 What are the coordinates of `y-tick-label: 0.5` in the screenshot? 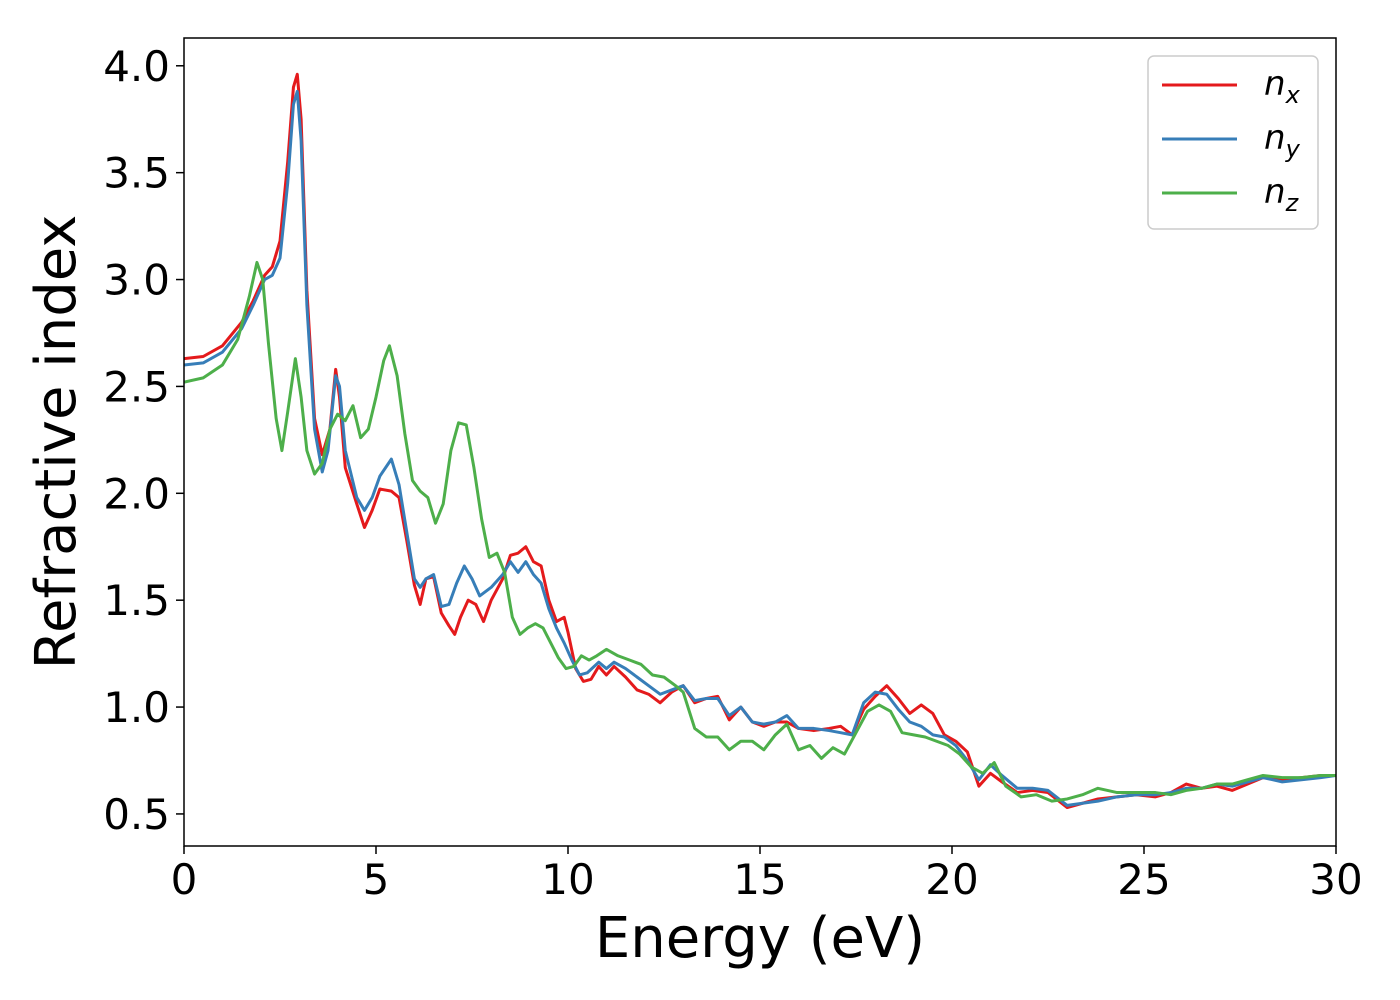 It's located at (136, 814).